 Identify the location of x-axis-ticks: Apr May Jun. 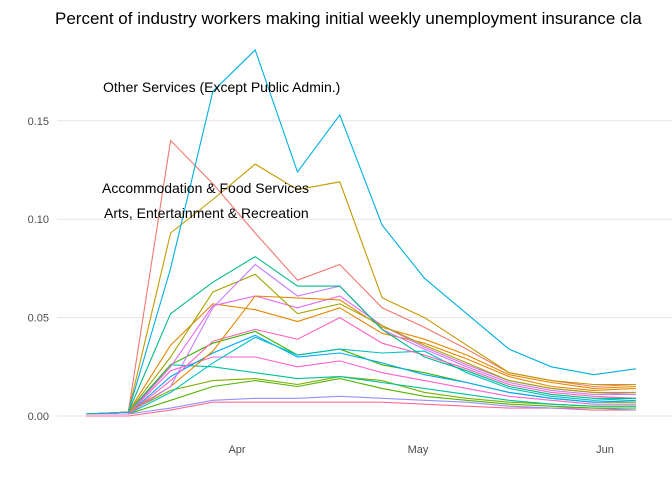
(420, 450).